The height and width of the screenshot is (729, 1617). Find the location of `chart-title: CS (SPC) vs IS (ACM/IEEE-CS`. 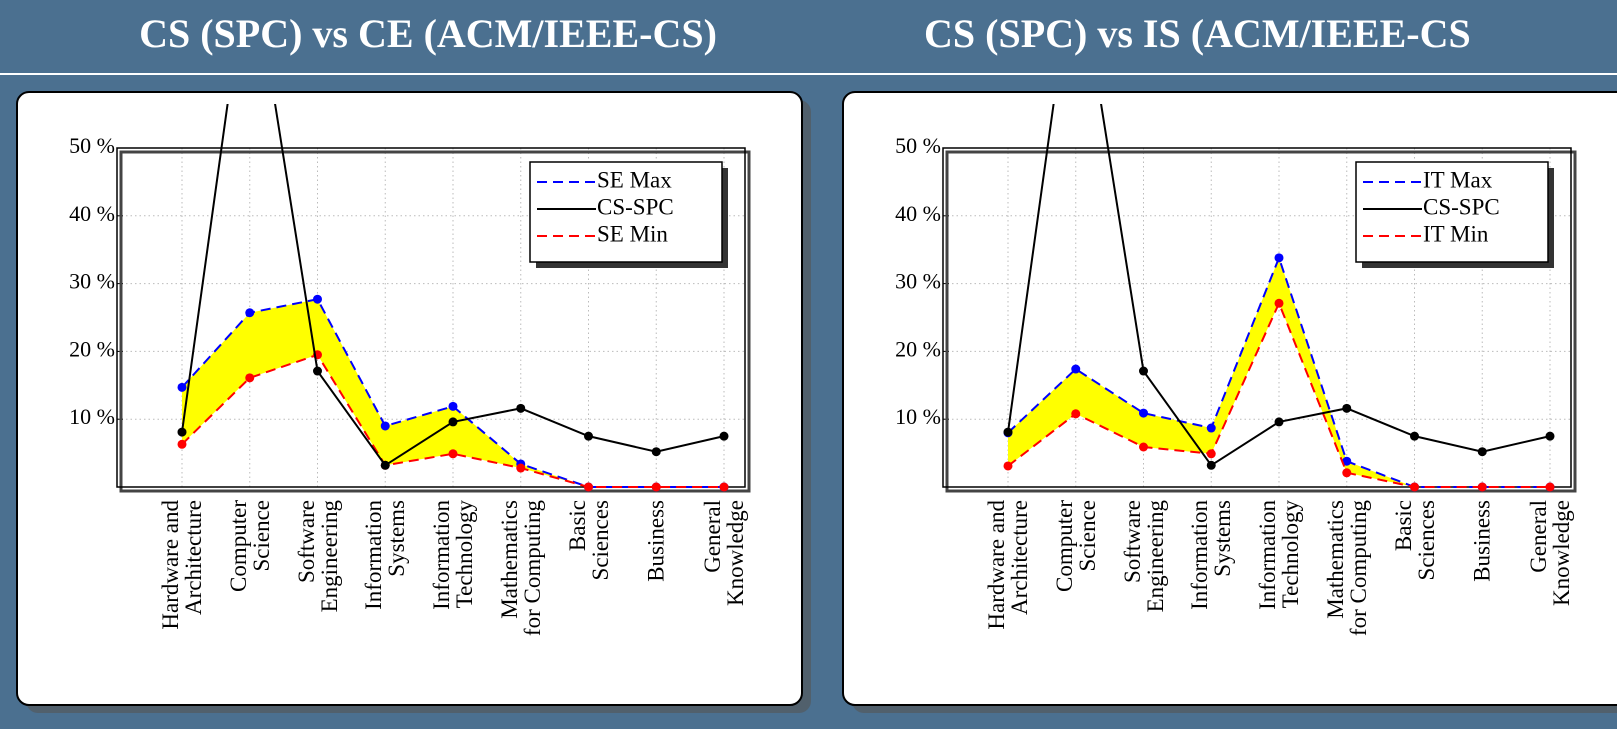

chart-title: CS (SPC) vs IS (ACM/IEEE-CS is located at coordinates (1197, 33).